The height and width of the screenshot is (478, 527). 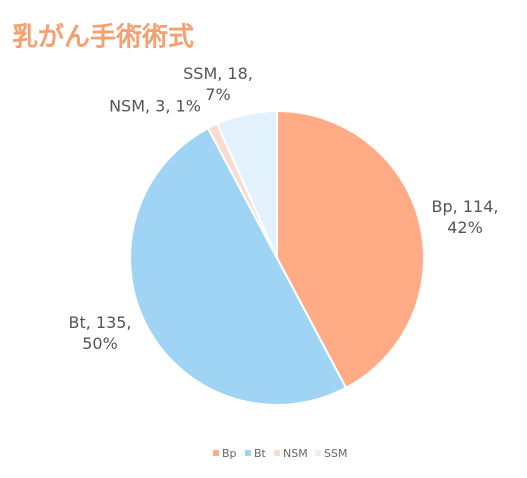 I want to click on legend-label: NSM, so click(x=295, y=453).